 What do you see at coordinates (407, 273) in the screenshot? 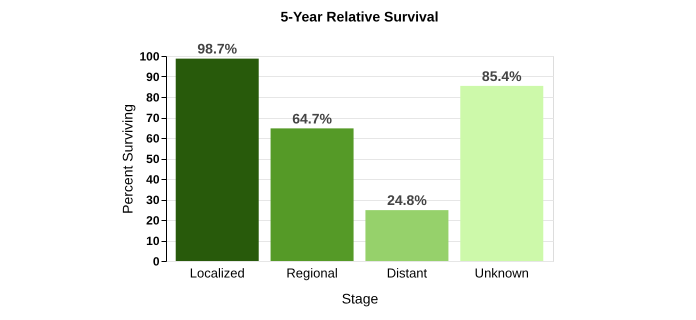
I see `x-tick-label: Distant` at bounding box center [407, 273].